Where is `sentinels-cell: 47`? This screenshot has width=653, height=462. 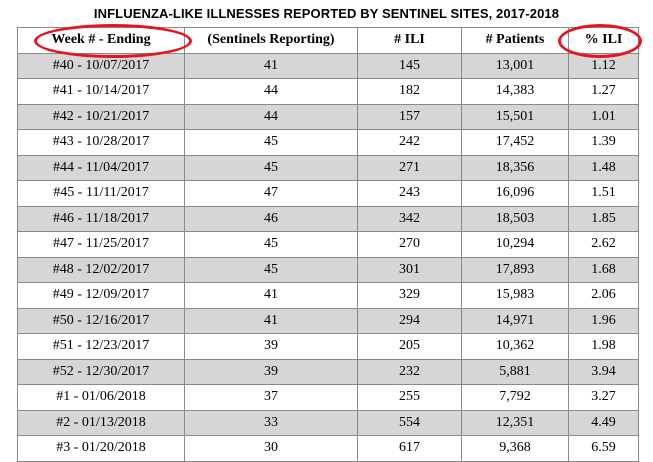 sentinels-cell: 47 is located at coordinates (271, 193).